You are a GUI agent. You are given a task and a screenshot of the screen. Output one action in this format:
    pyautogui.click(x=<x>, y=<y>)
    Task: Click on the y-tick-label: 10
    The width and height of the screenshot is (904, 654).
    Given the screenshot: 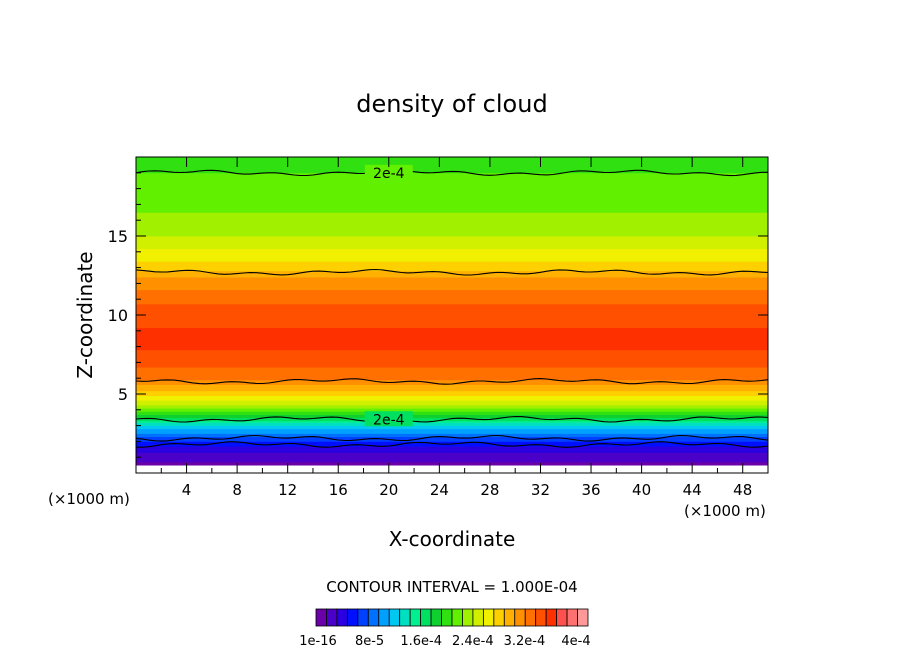 What is the action you would take?
    pyautogui.click(x=118, y=315)
    